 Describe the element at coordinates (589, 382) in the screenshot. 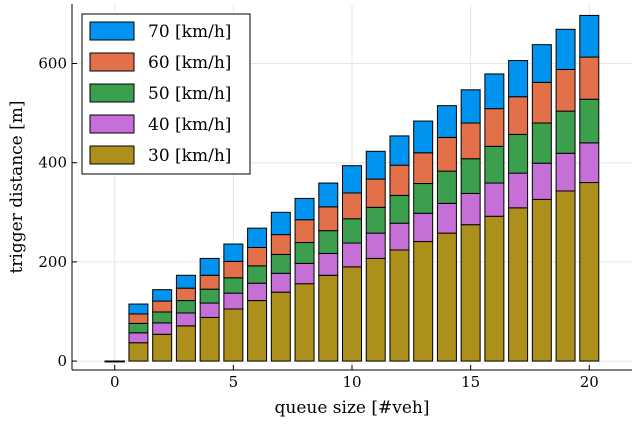

I see `x-tick-label: 20` at that location.